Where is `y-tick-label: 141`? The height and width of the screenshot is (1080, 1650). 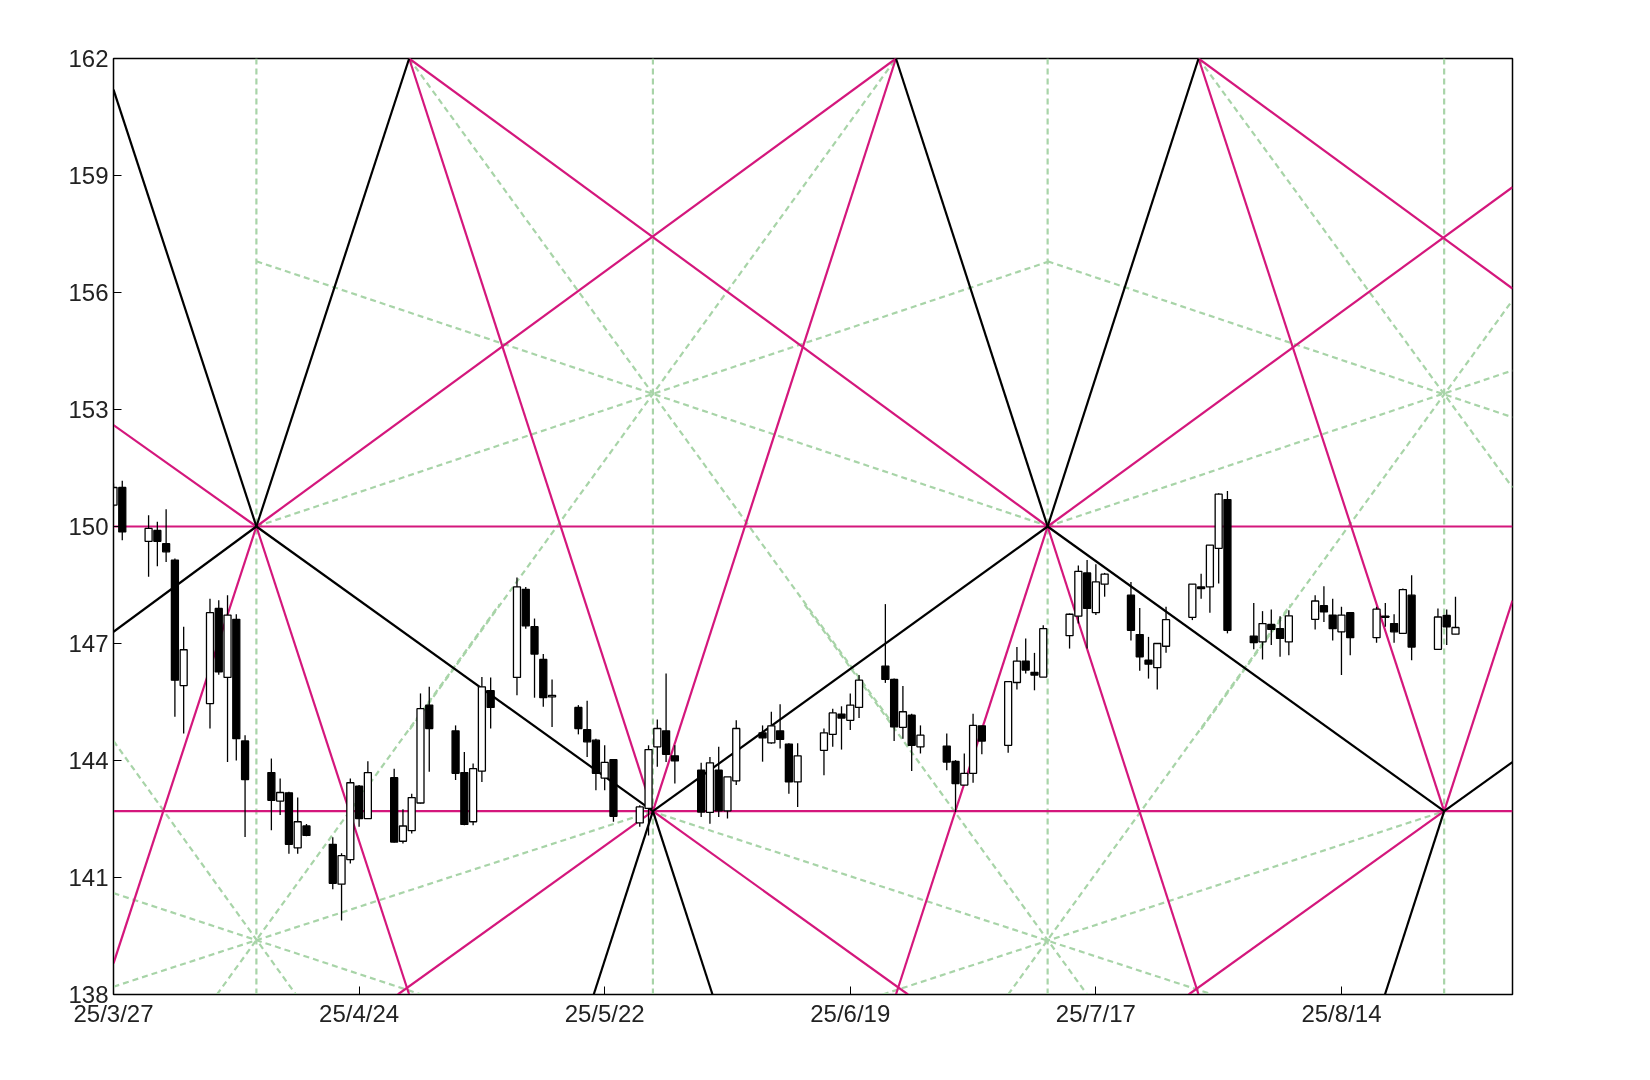
y-tick-label: 141 is located at coordinates (88, 877).